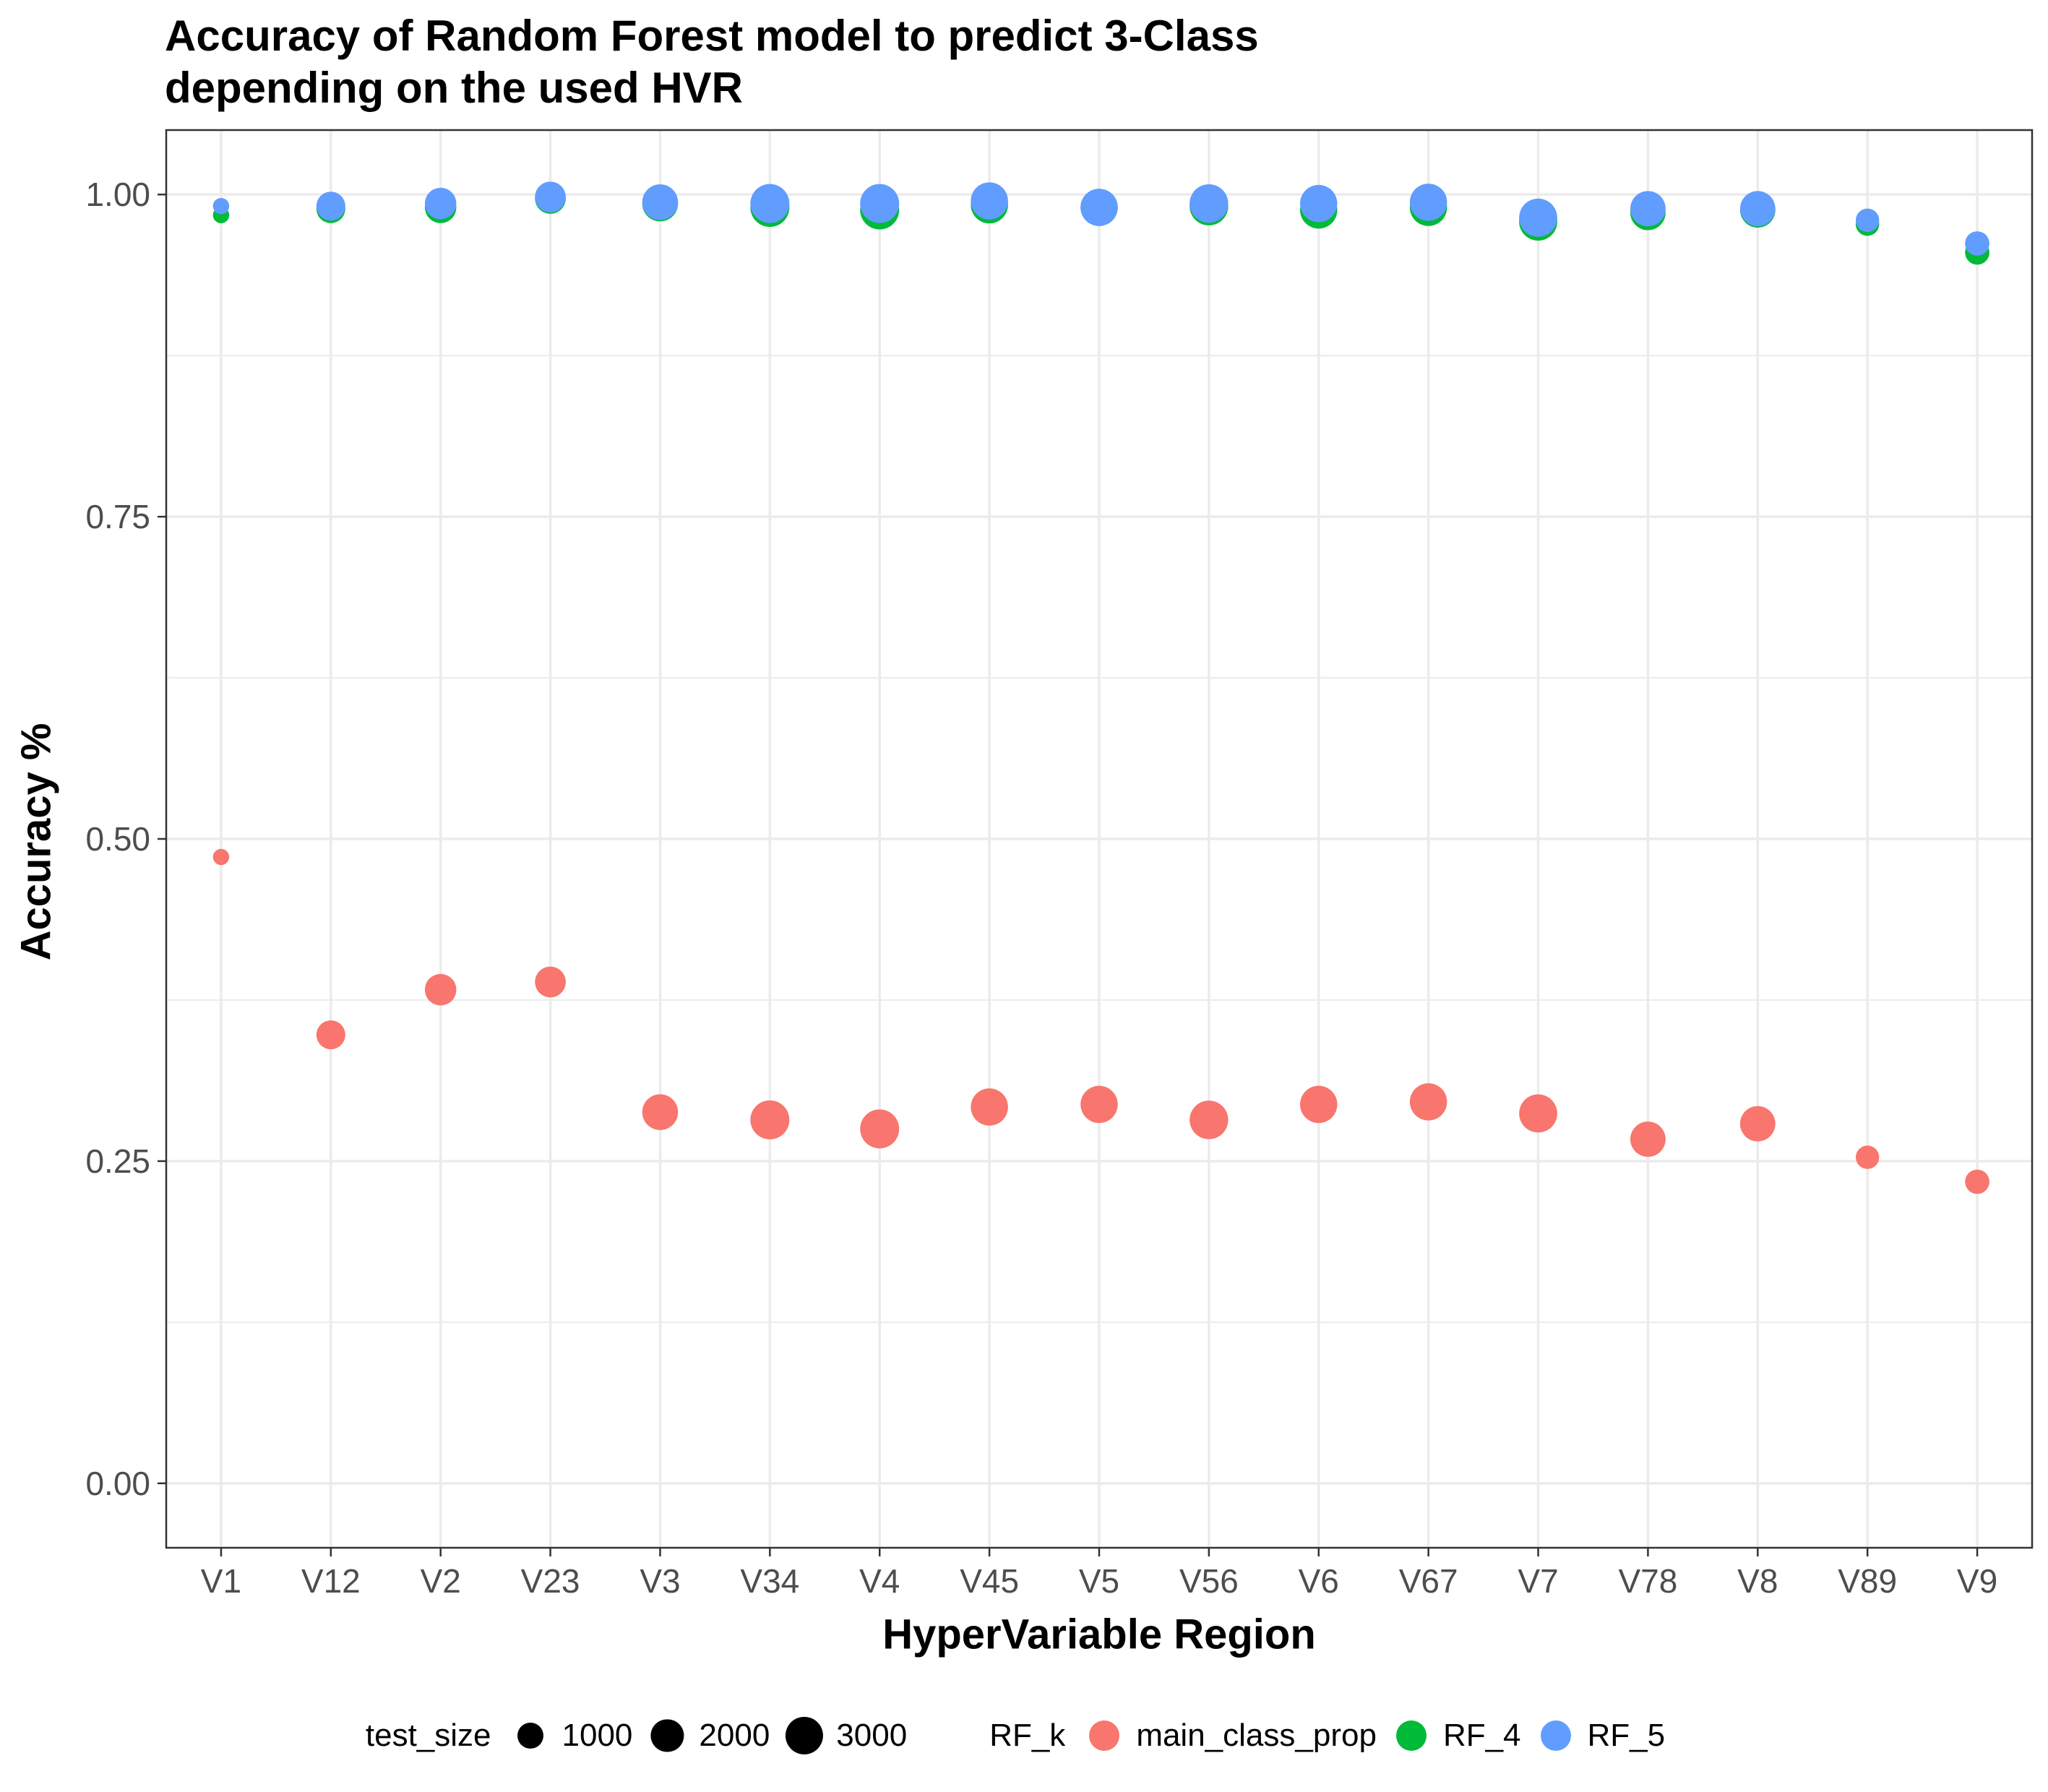  Describe the element at coordinates (221, 1581) in the screenshot. I see `x-tick-label: V1` at that location.